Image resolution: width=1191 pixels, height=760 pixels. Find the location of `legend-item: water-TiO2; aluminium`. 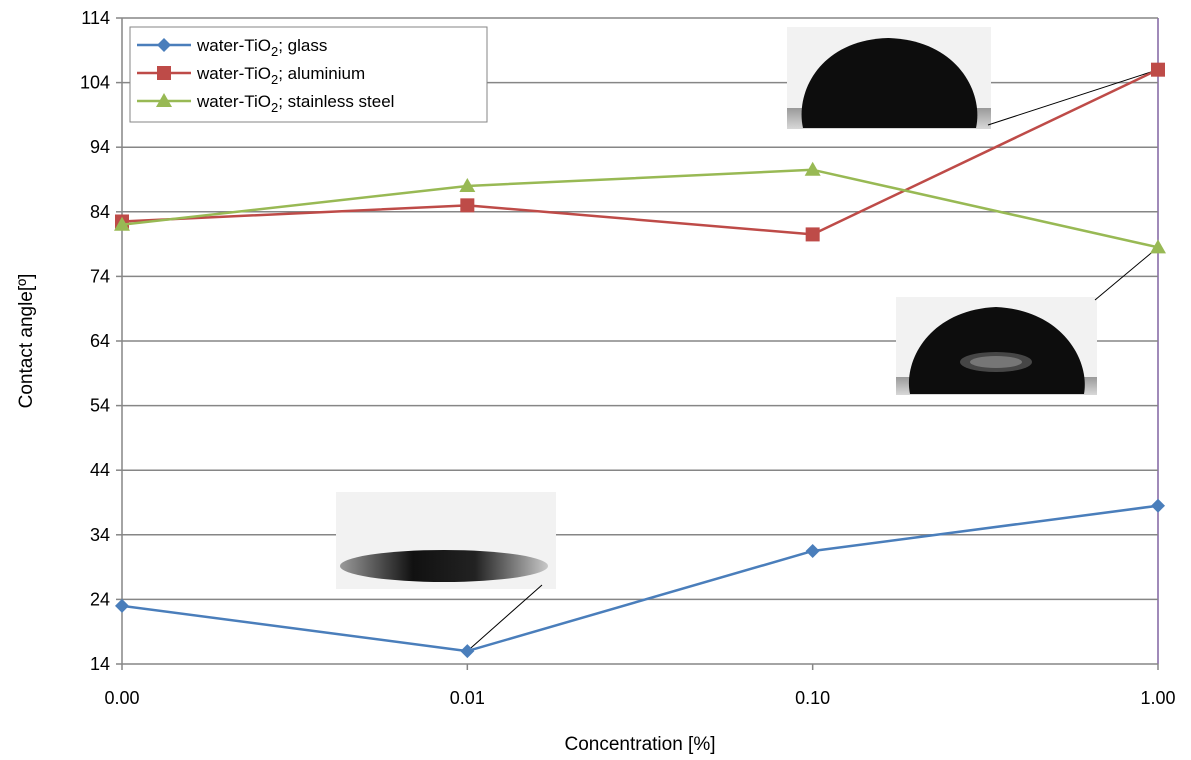

legend-item: water-TiO2; aluminium is located at coordinates (251, 75).